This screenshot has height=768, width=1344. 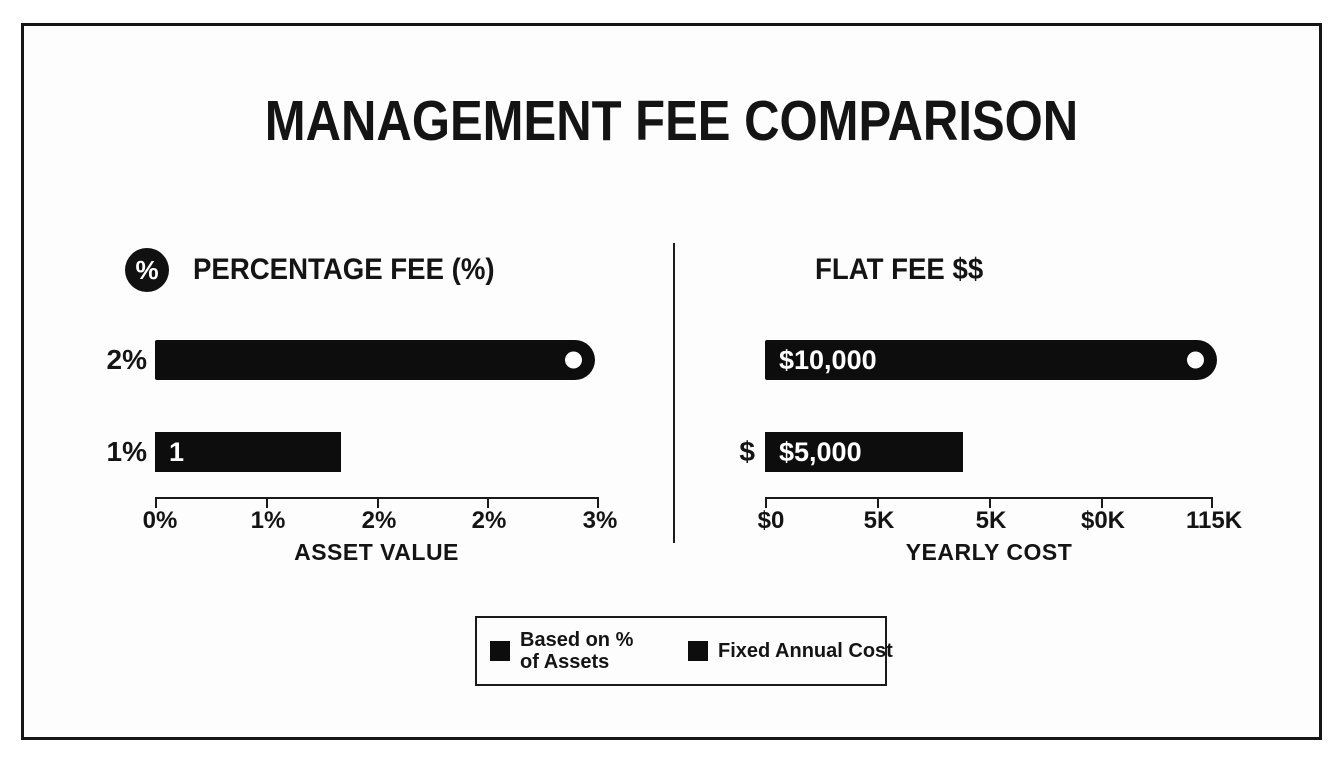 I want to click on left-axis-title: ASSET VALUE, so click(x=376, y=552).